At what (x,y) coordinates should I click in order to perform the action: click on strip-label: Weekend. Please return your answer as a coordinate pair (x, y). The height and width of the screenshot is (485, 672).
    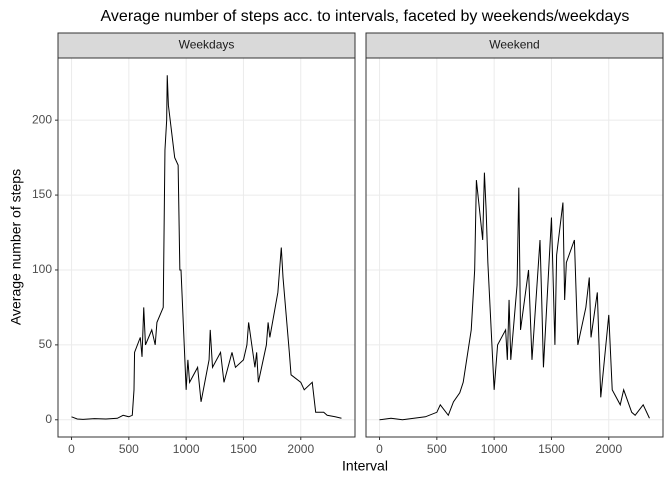
    Looking at the image, I should click on (514, 45).